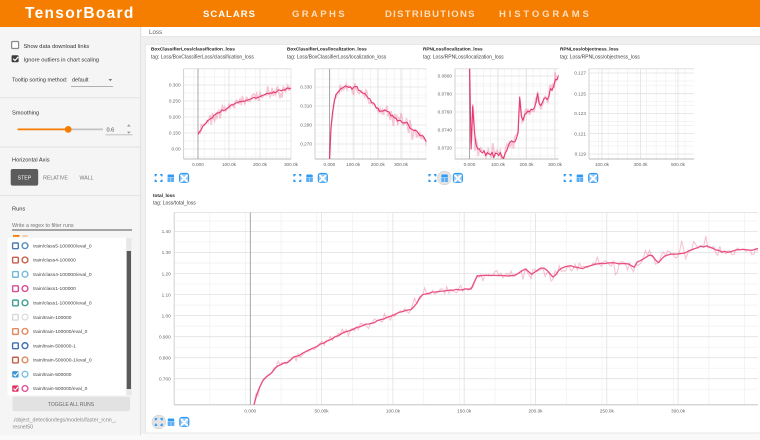 The image size is (760, 440). I want to click on svg-text: train/class4-100000/eval_0, so click(62, 275).